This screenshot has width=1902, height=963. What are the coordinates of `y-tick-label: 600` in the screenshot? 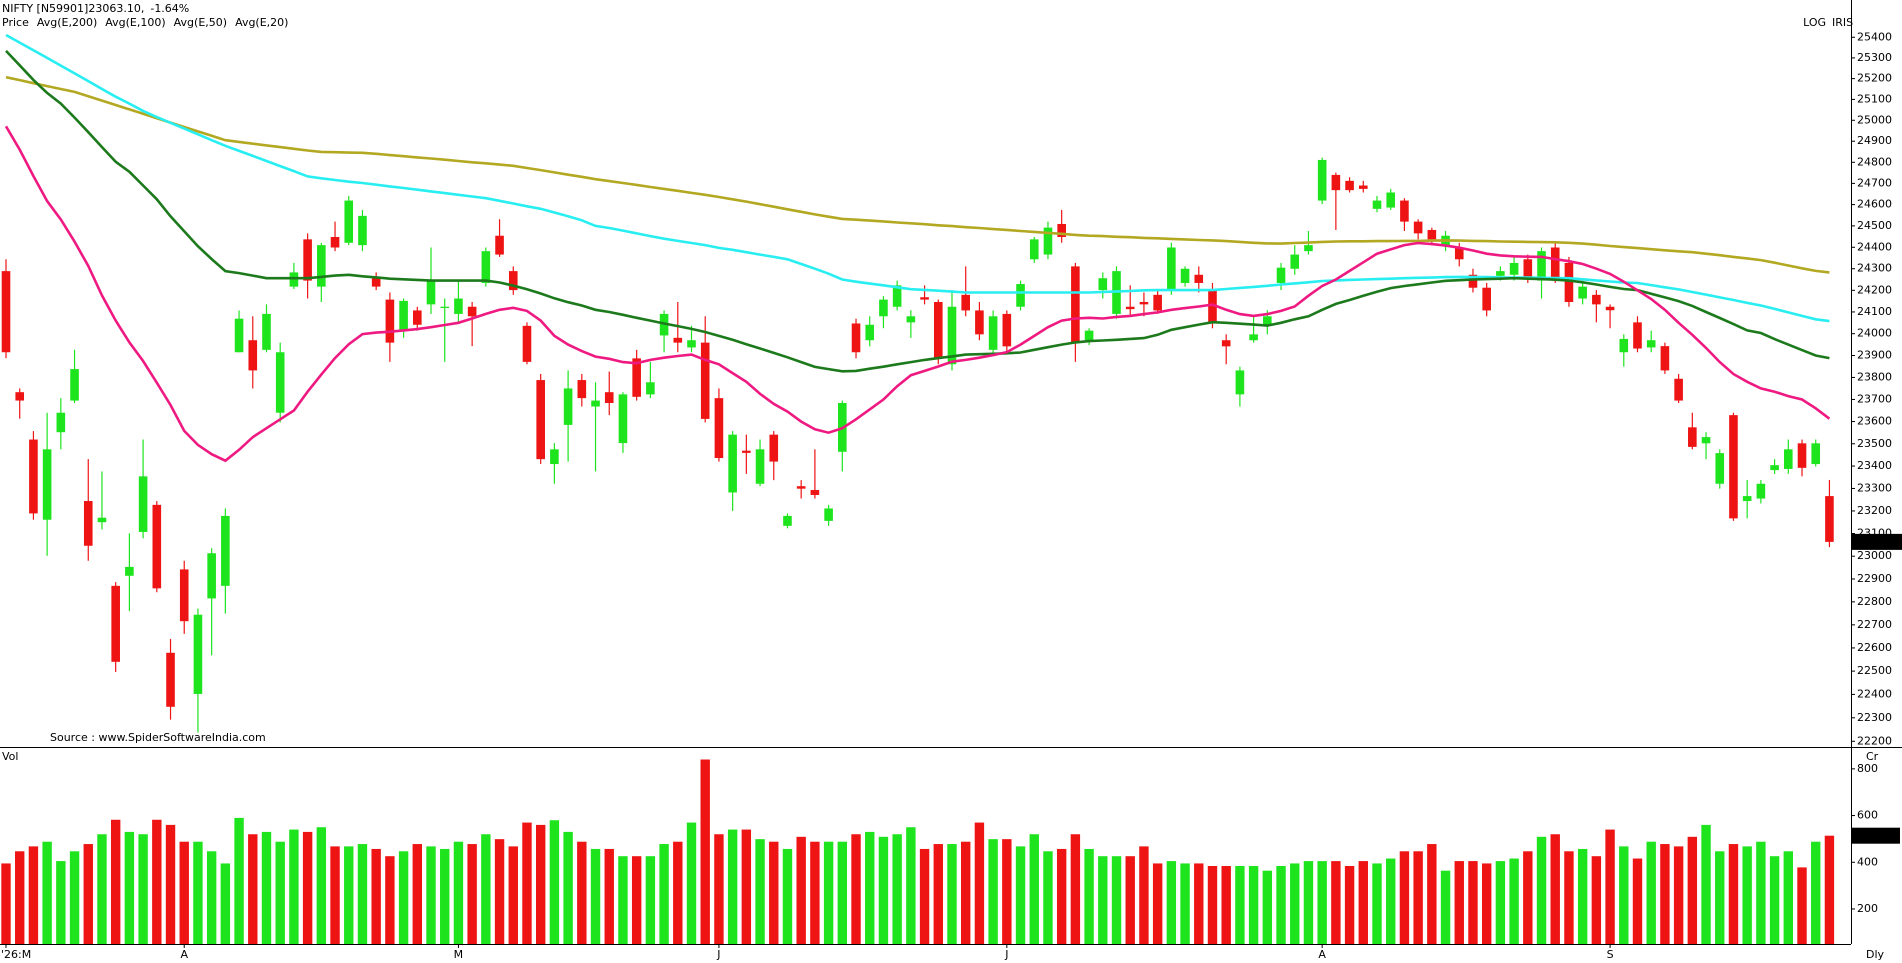 It's located at (1867, 815).